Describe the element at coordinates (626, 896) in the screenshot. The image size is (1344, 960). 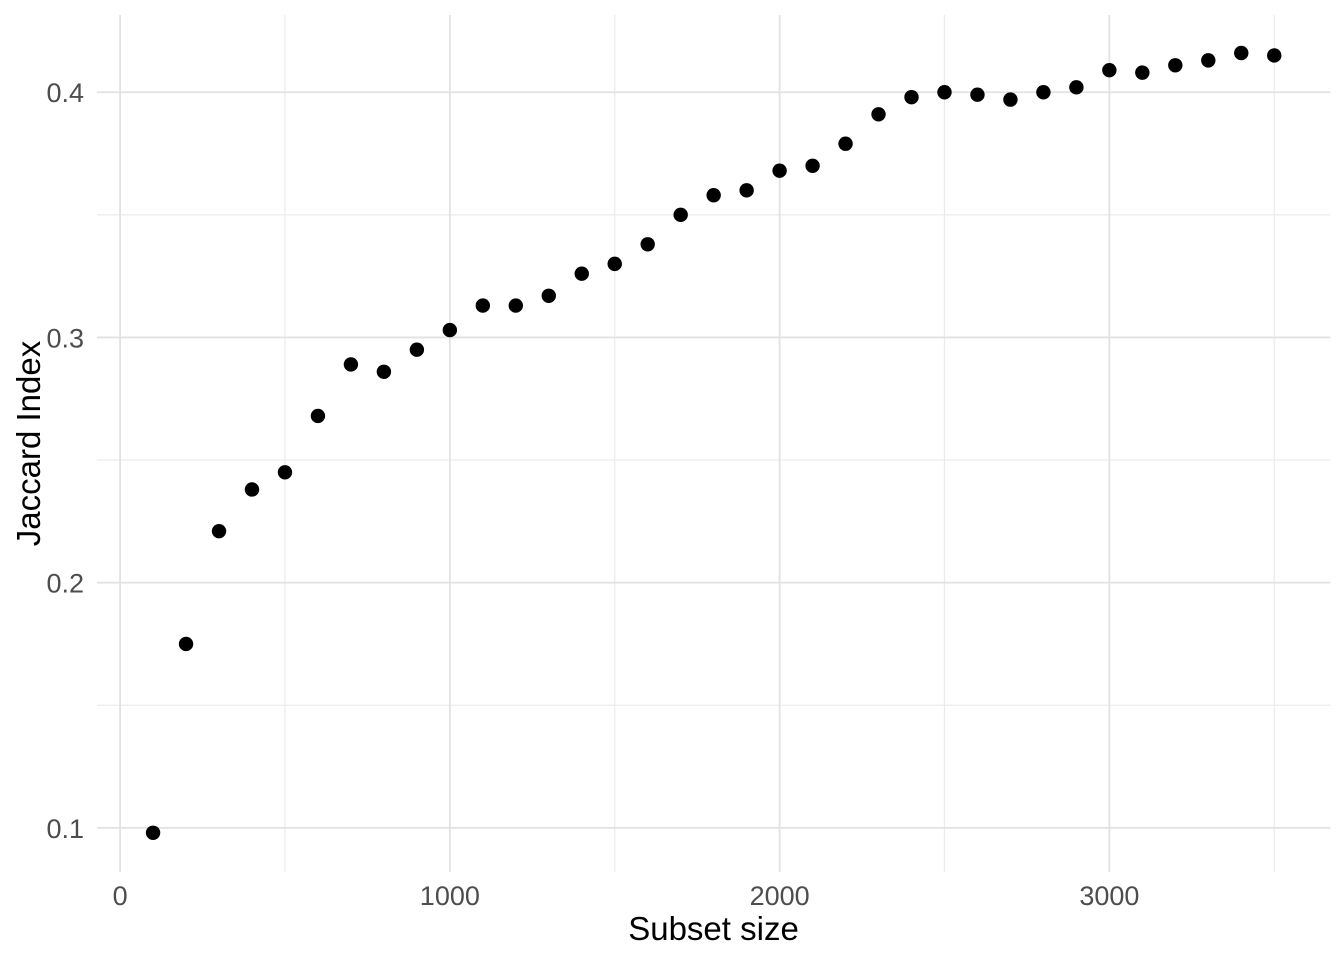
I see `x-axis-tick-labels: 0 1000 2000 3000` at that location.